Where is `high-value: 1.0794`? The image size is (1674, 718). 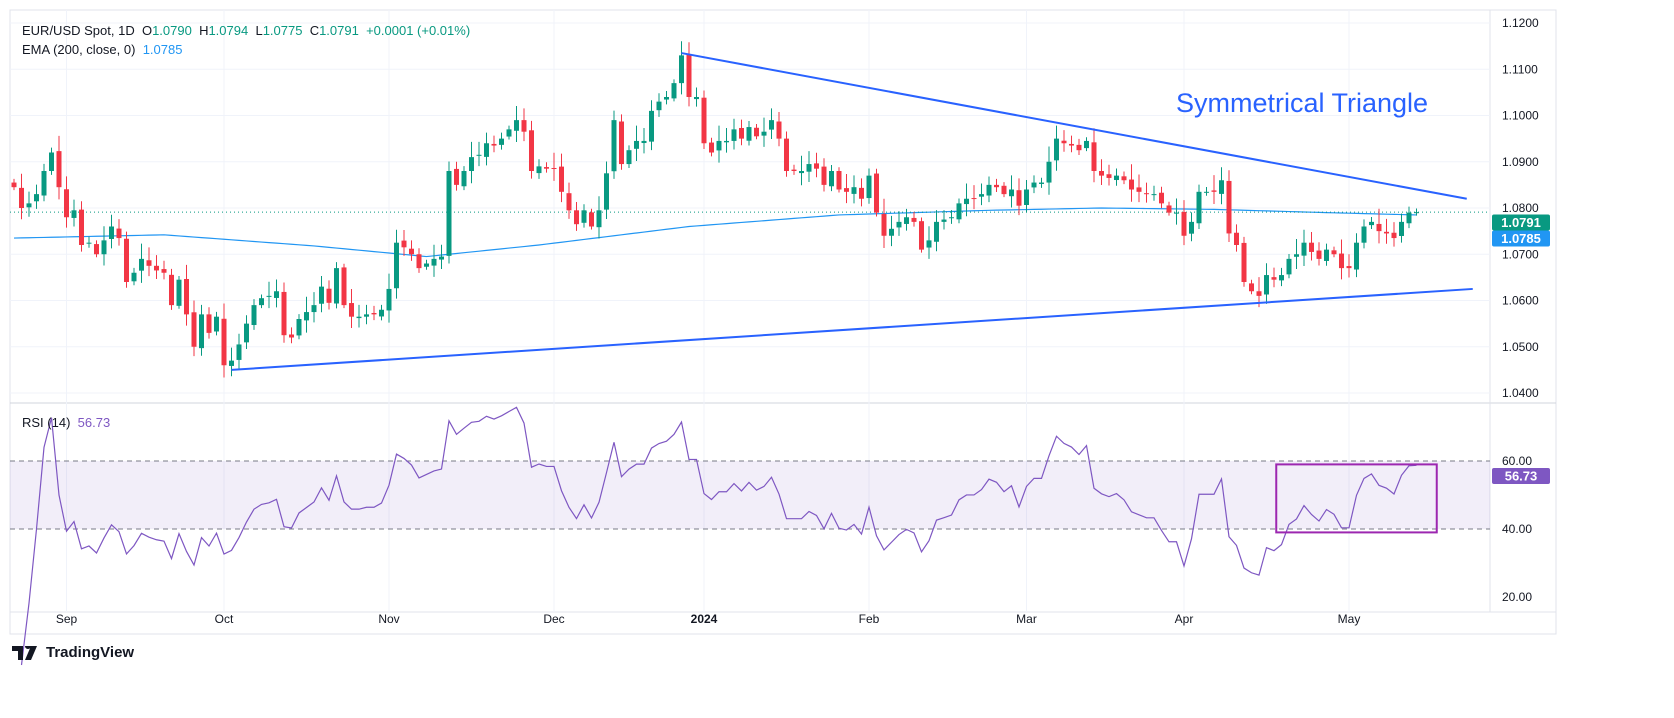
high-value: 1.0794 is located at coordinates (228, 30).